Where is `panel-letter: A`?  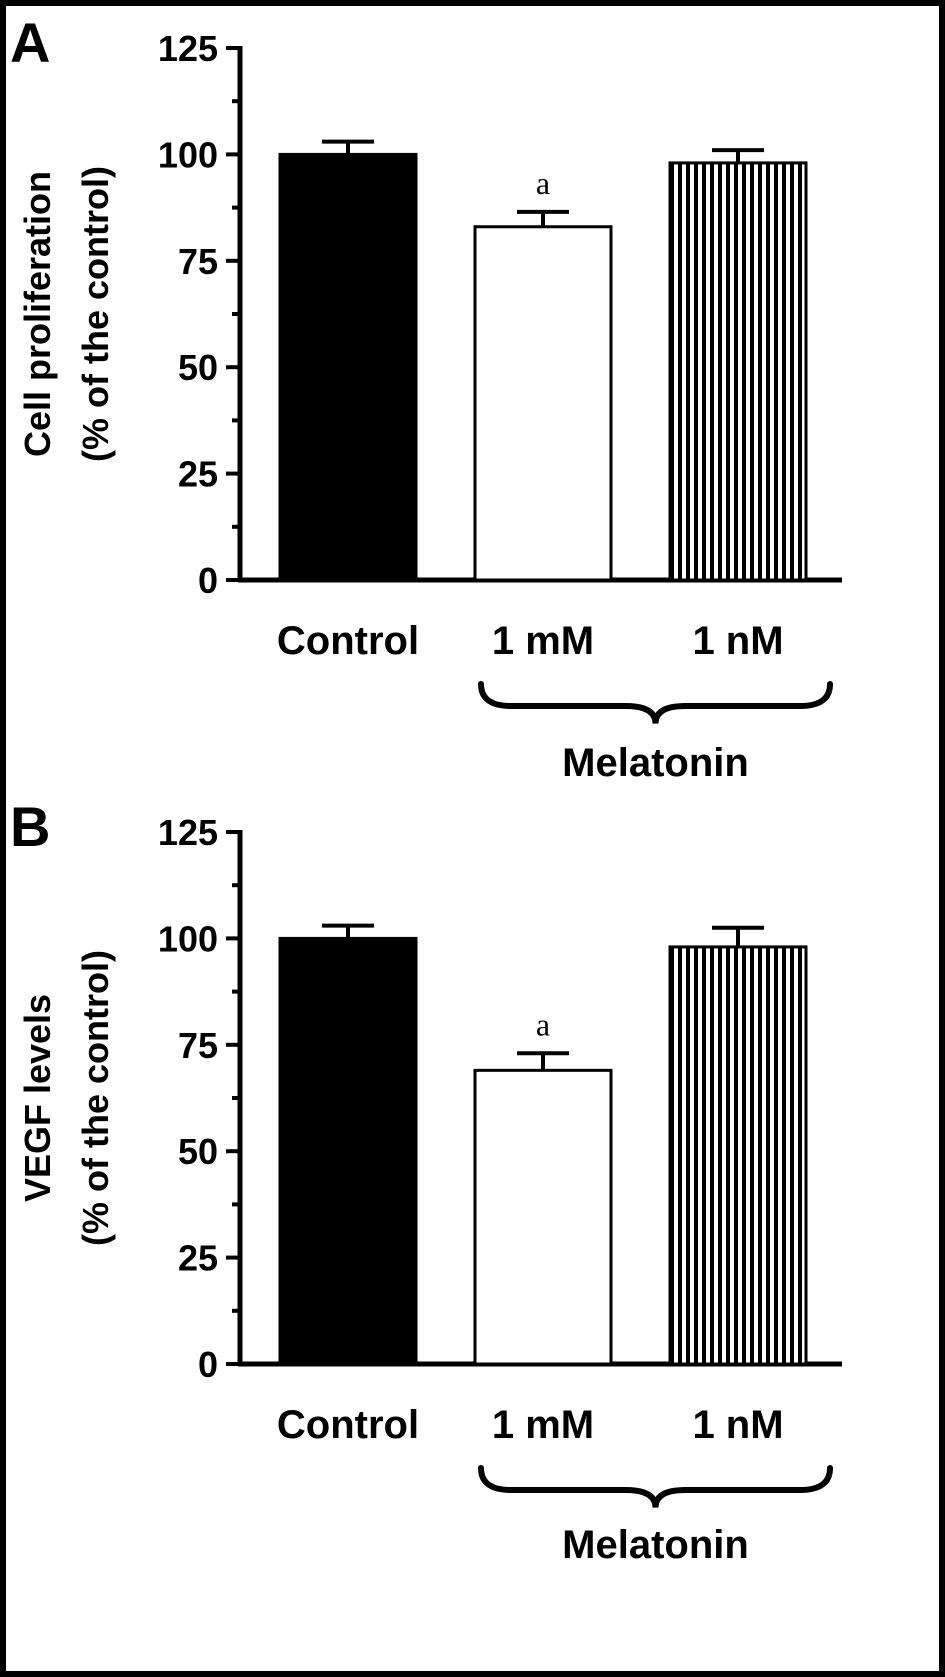 panel-letter: A is located at coordinates (30, 42).